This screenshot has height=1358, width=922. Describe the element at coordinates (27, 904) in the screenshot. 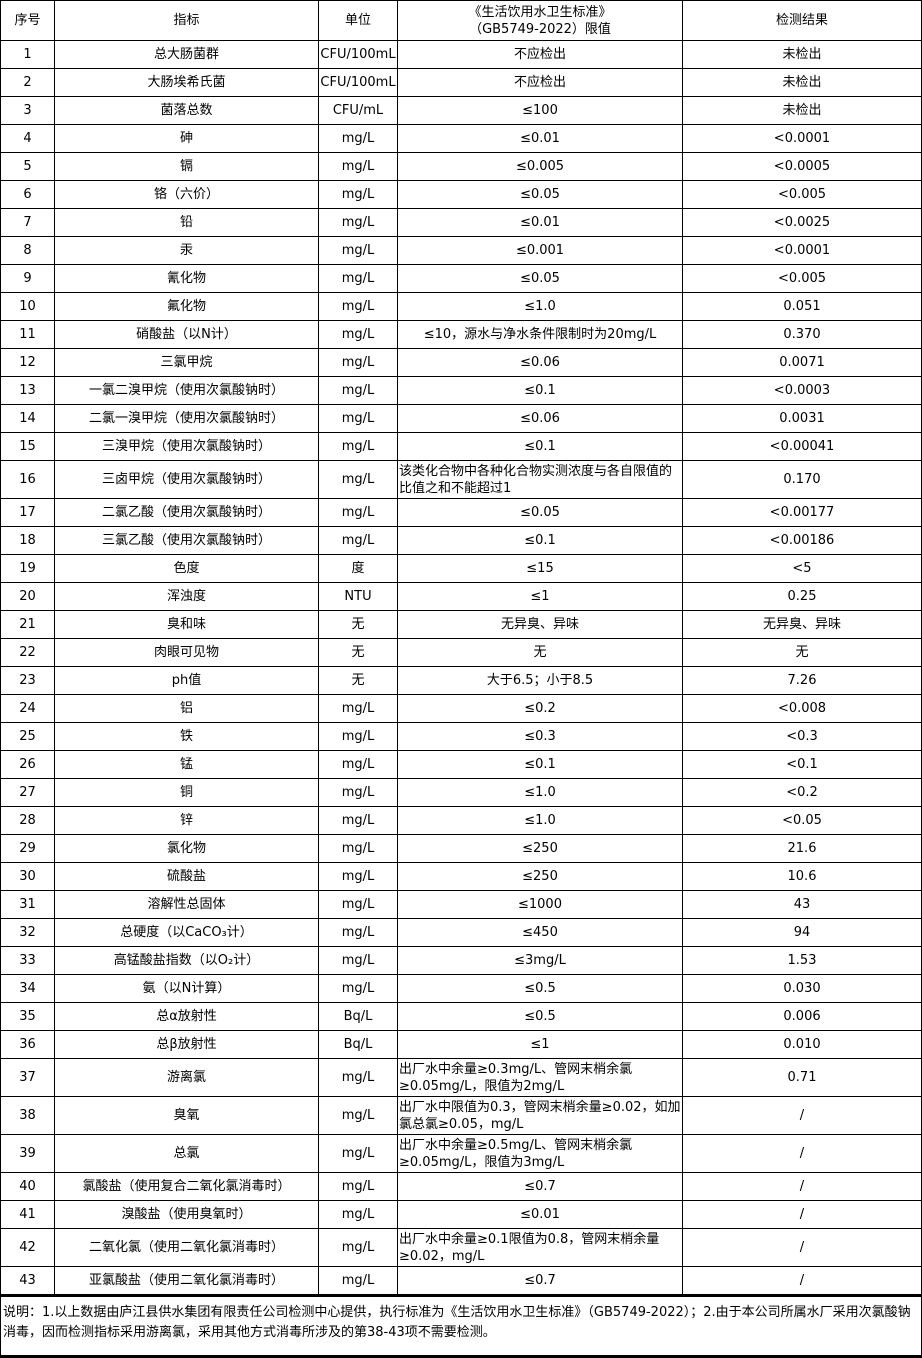

I see `cell-index: 31` at that location.